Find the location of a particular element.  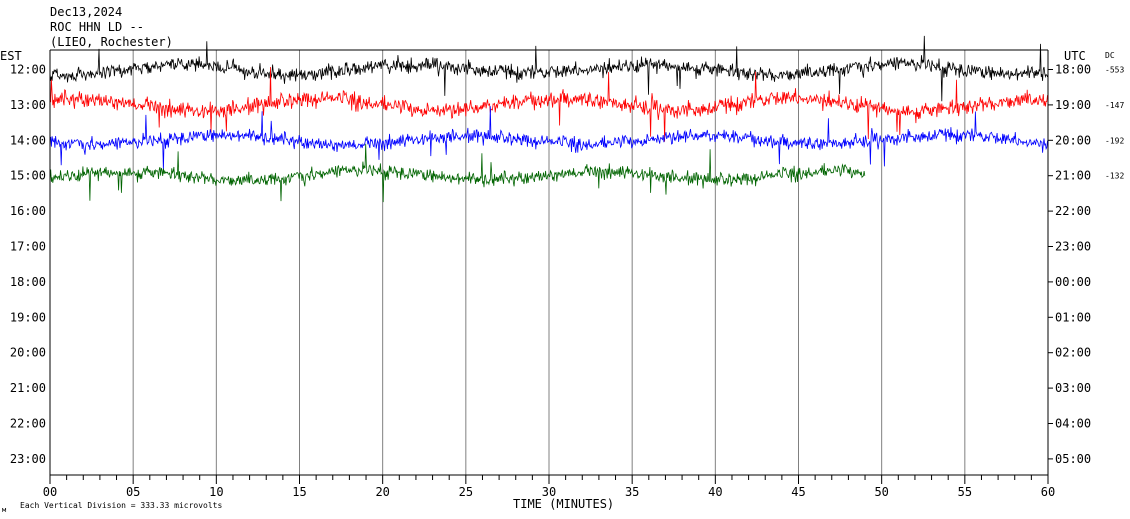

right-axis-label: UTC is located at coordinates (1075, 56).